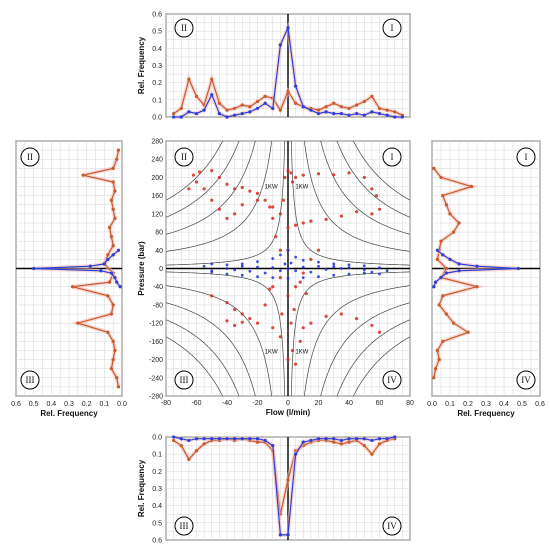  Describe the element at coordinates (161, 269) in the screenshot. I see `main-y-tick: 0` at that location.